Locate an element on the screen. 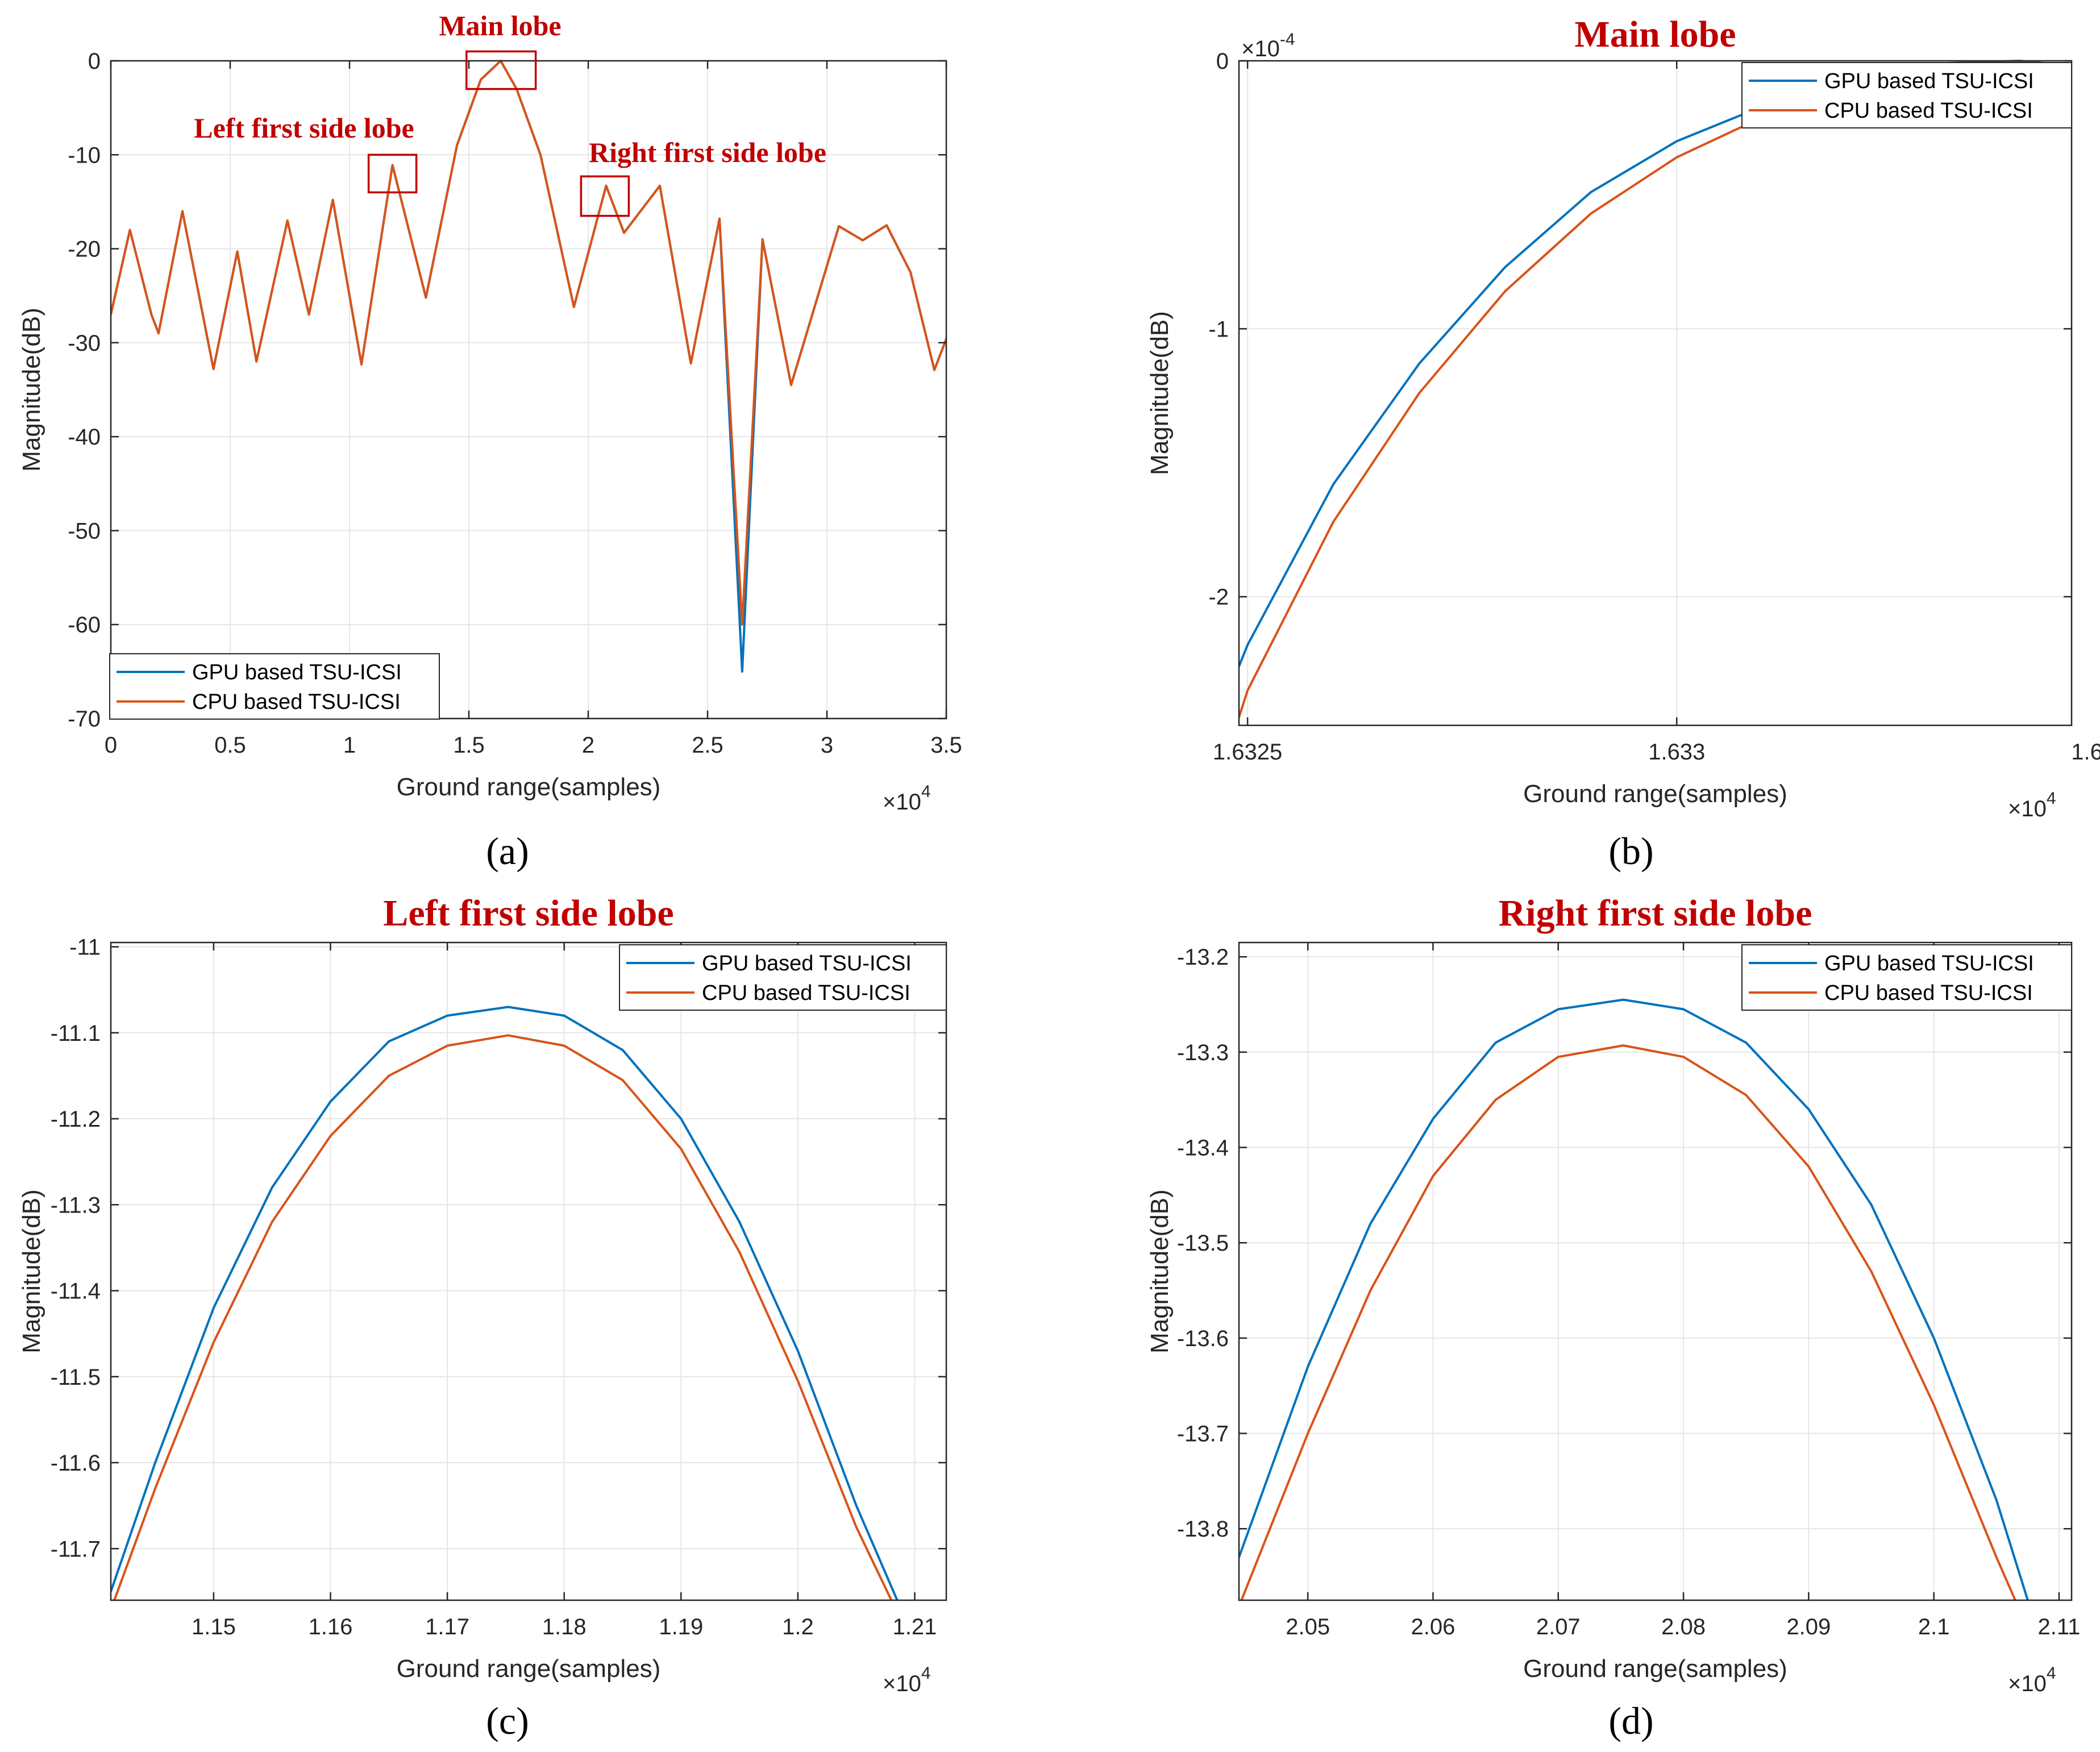 This screenshot has height=1752, width=2100. annotation-label: Left first side lobe is located at coordinates (304, 128).